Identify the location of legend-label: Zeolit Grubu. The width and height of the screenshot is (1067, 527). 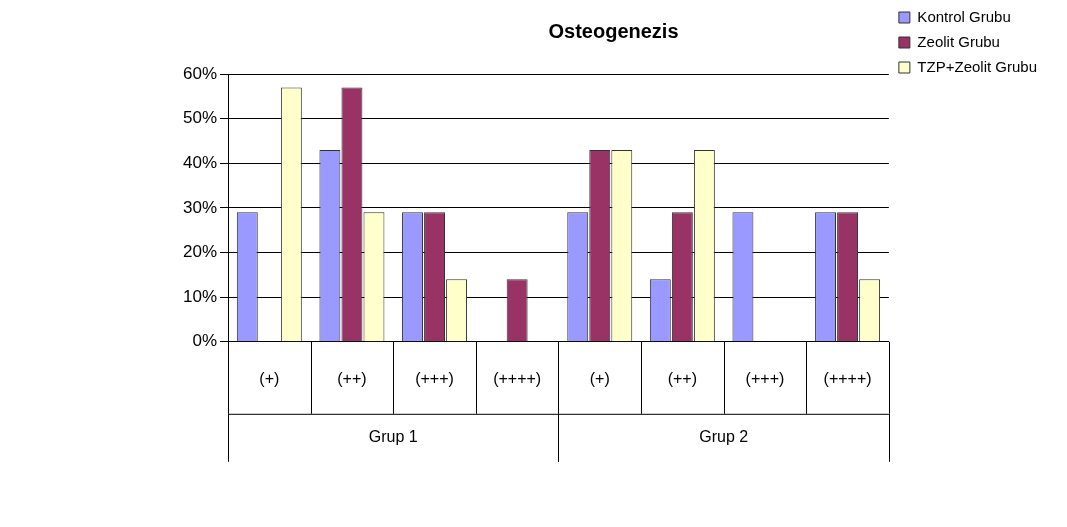
(958, 41).